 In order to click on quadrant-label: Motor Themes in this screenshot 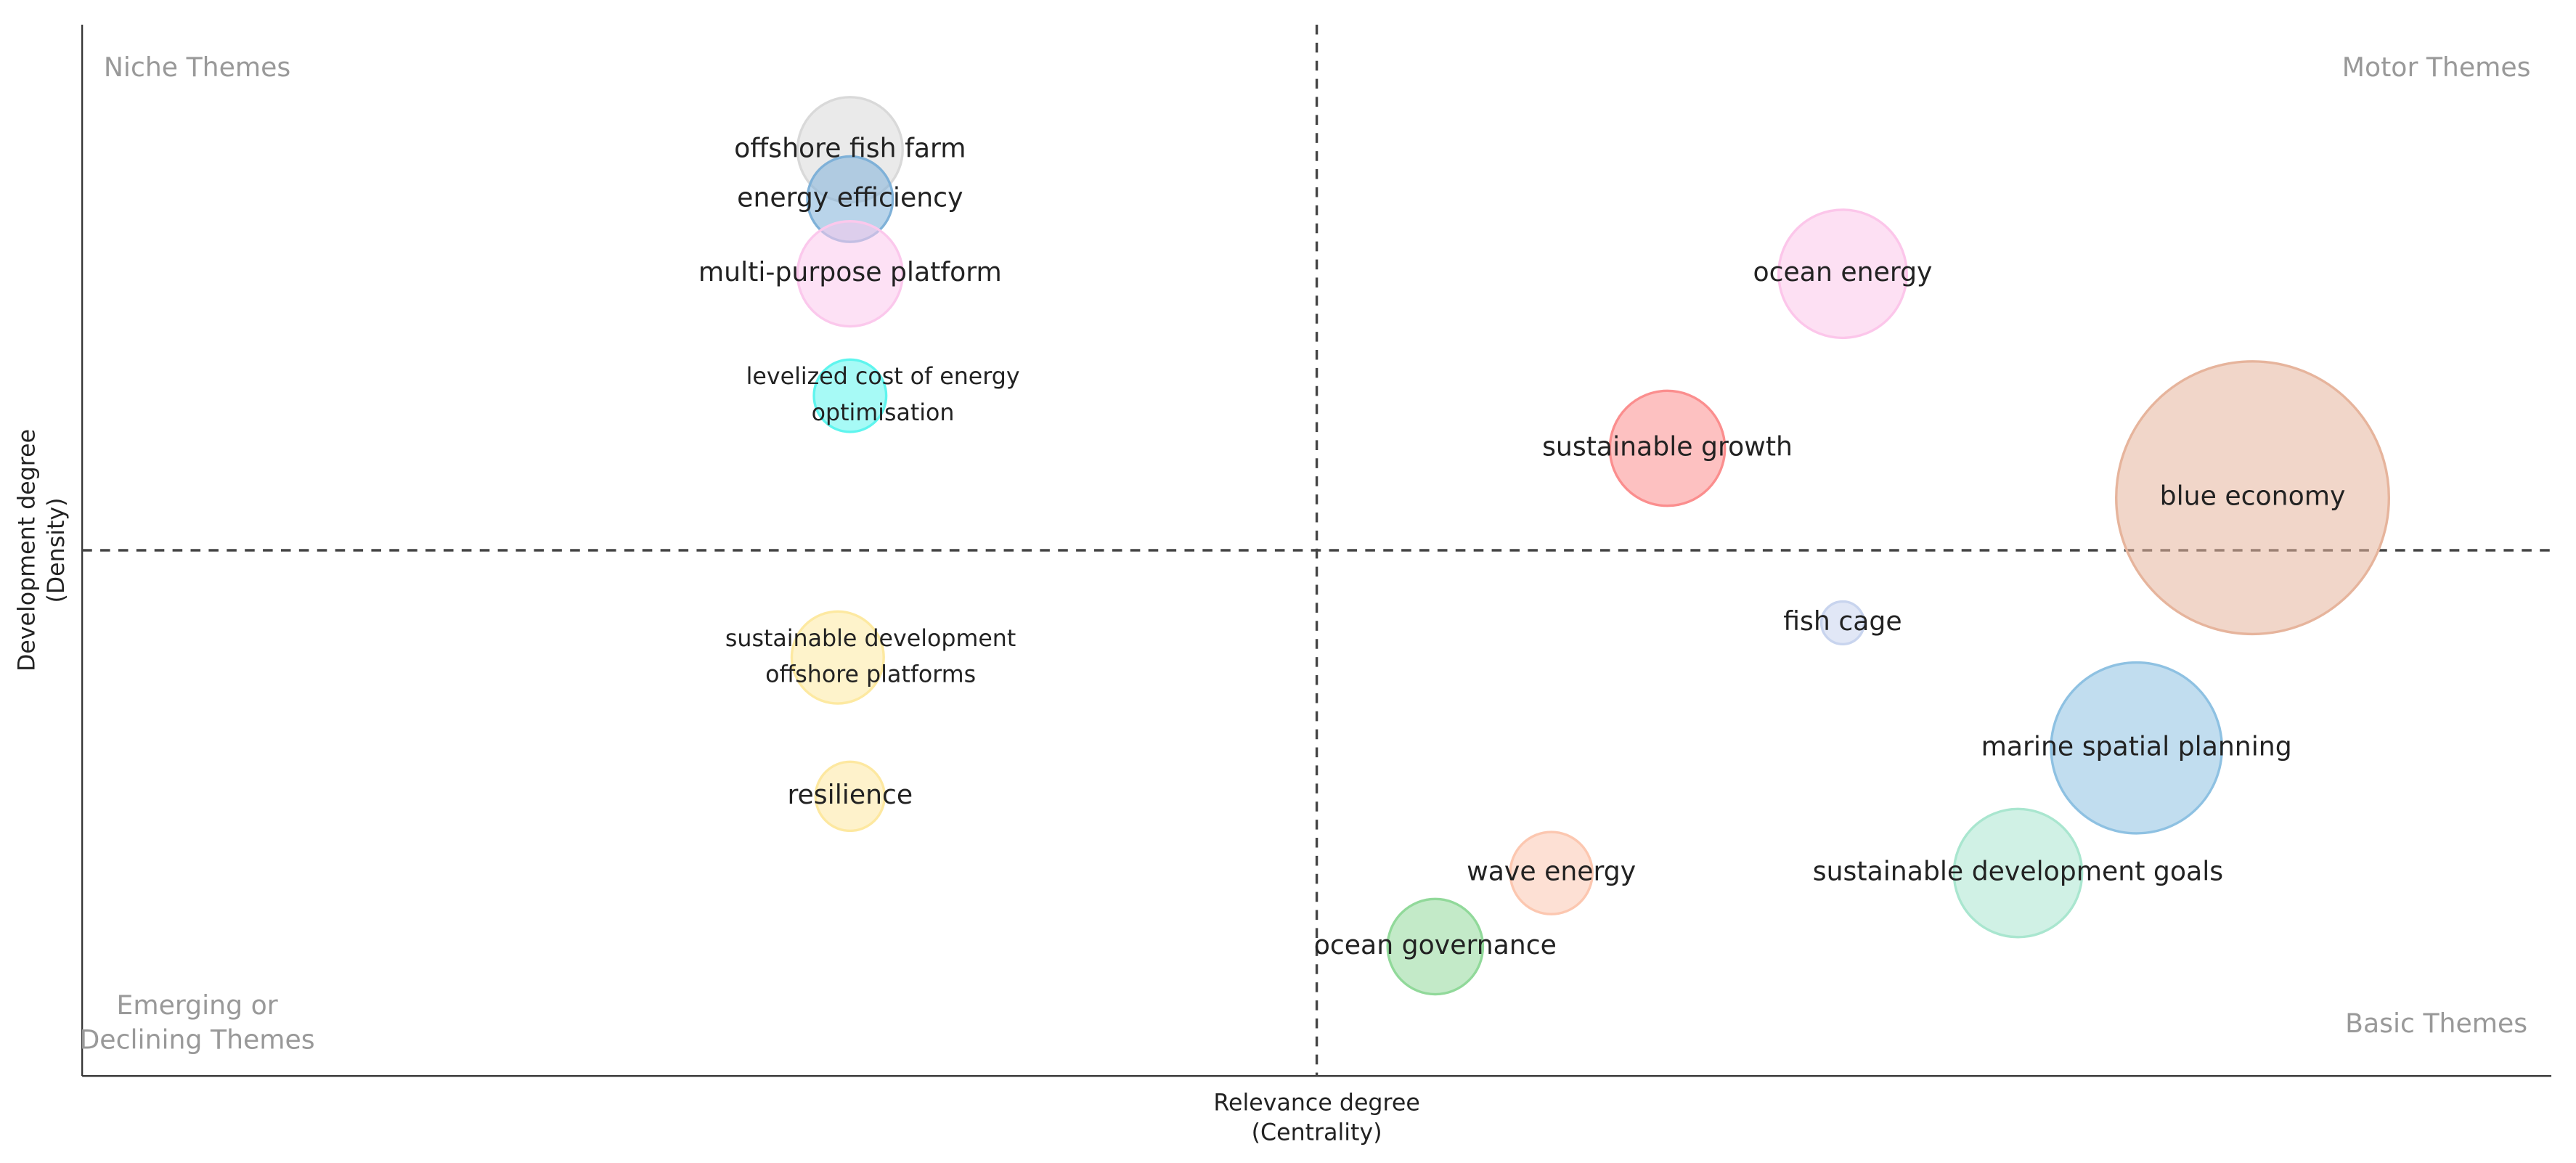, I will do `click(2436, 67)`.